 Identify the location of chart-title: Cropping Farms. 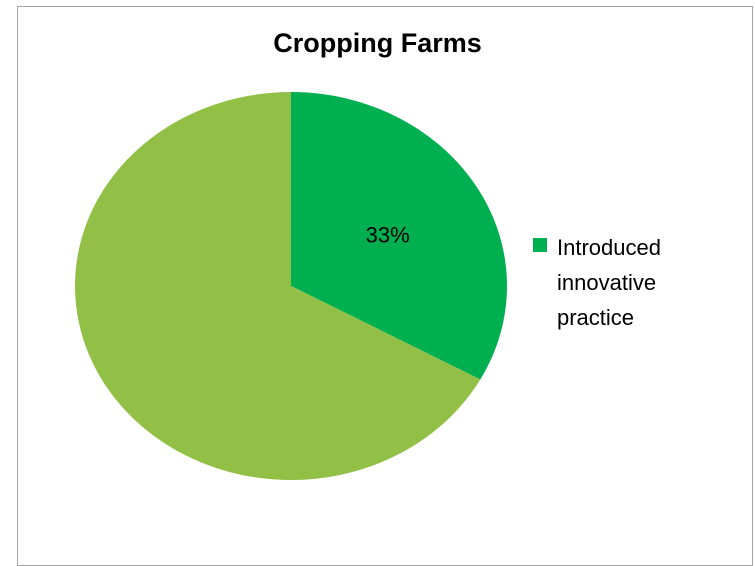
(377, 43).